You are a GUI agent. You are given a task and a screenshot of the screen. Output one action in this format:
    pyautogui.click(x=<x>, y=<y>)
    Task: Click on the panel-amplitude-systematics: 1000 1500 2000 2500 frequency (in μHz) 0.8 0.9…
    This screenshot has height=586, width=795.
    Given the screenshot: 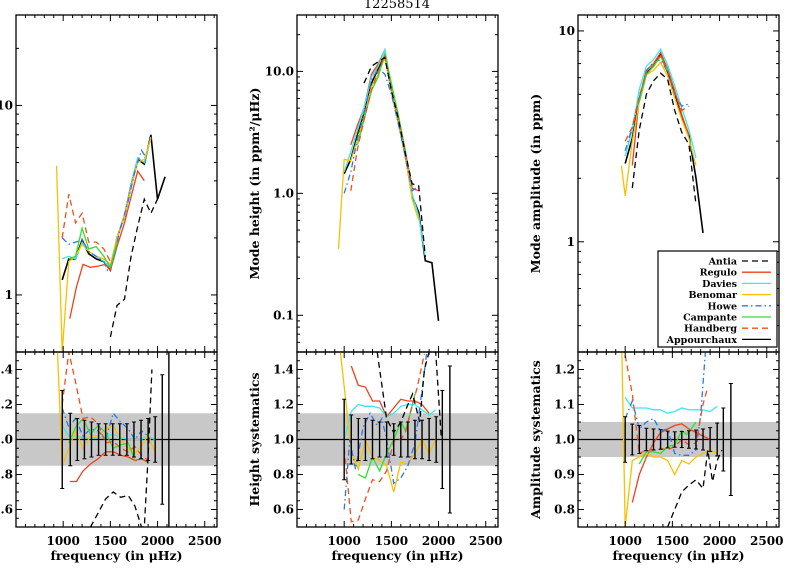 What is the action you would take?
    pyautogui.click(x=655, y=457)
    